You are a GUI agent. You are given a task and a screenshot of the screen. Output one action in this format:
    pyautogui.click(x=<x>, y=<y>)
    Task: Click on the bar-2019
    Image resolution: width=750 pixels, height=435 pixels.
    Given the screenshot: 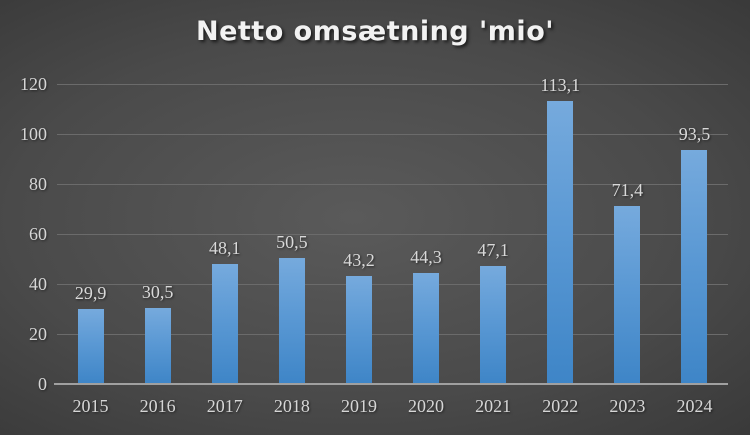 What is the action you would take?
    pyautogui.click(x=358, y=330)
    